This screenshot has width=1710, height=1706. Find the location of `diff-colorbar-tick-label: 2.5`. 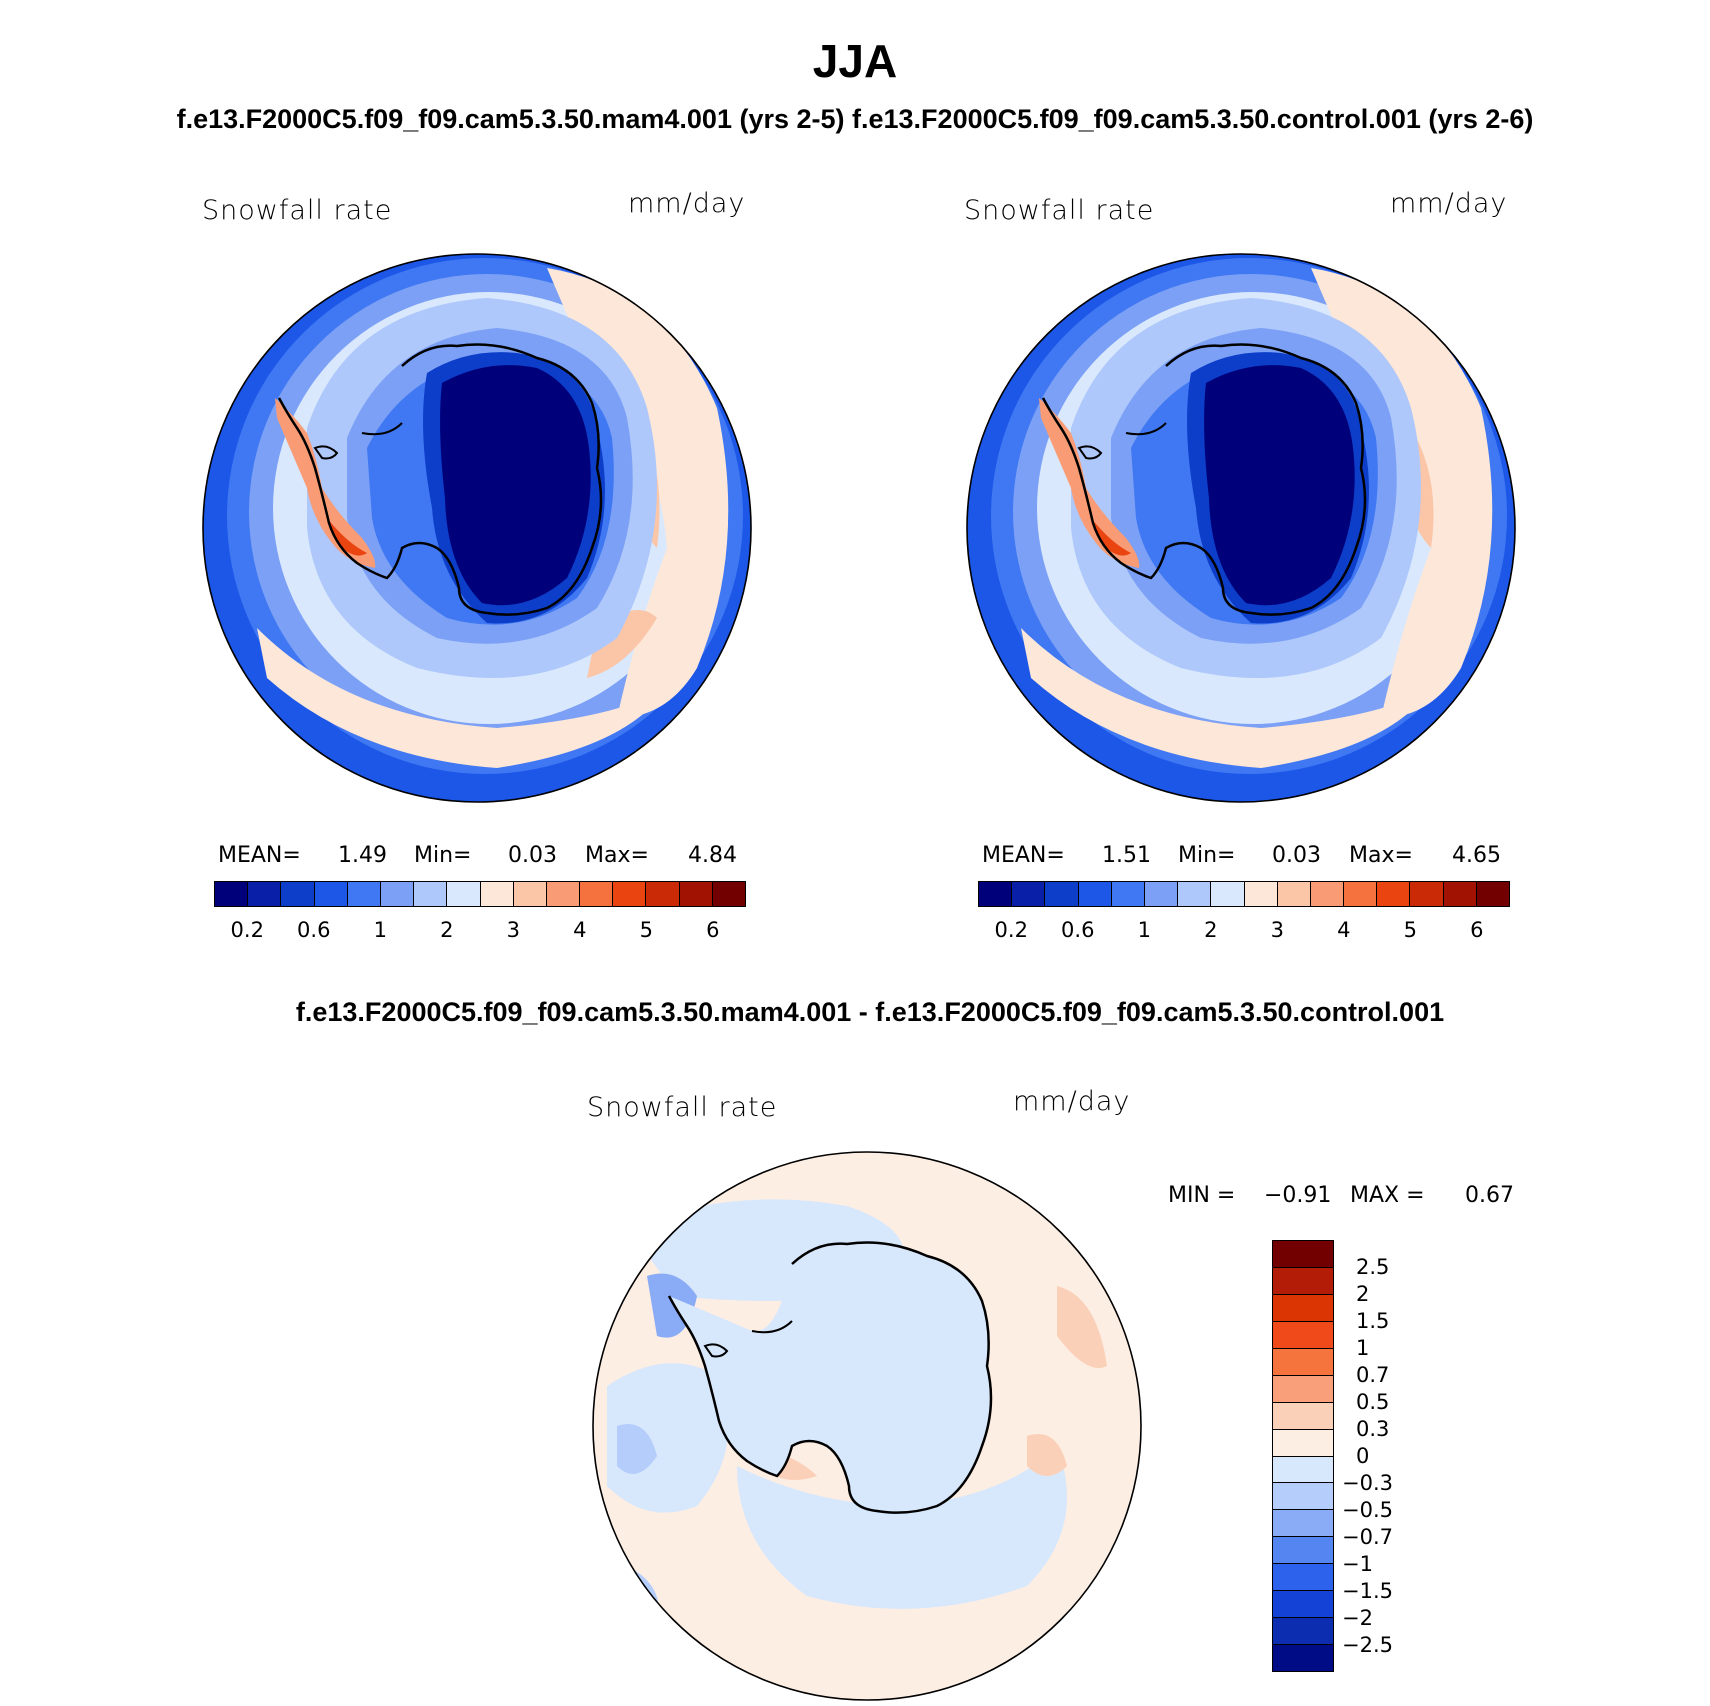

diff-colorbar-tick-label: 2.5 is located at coordinates (1373, 1267).